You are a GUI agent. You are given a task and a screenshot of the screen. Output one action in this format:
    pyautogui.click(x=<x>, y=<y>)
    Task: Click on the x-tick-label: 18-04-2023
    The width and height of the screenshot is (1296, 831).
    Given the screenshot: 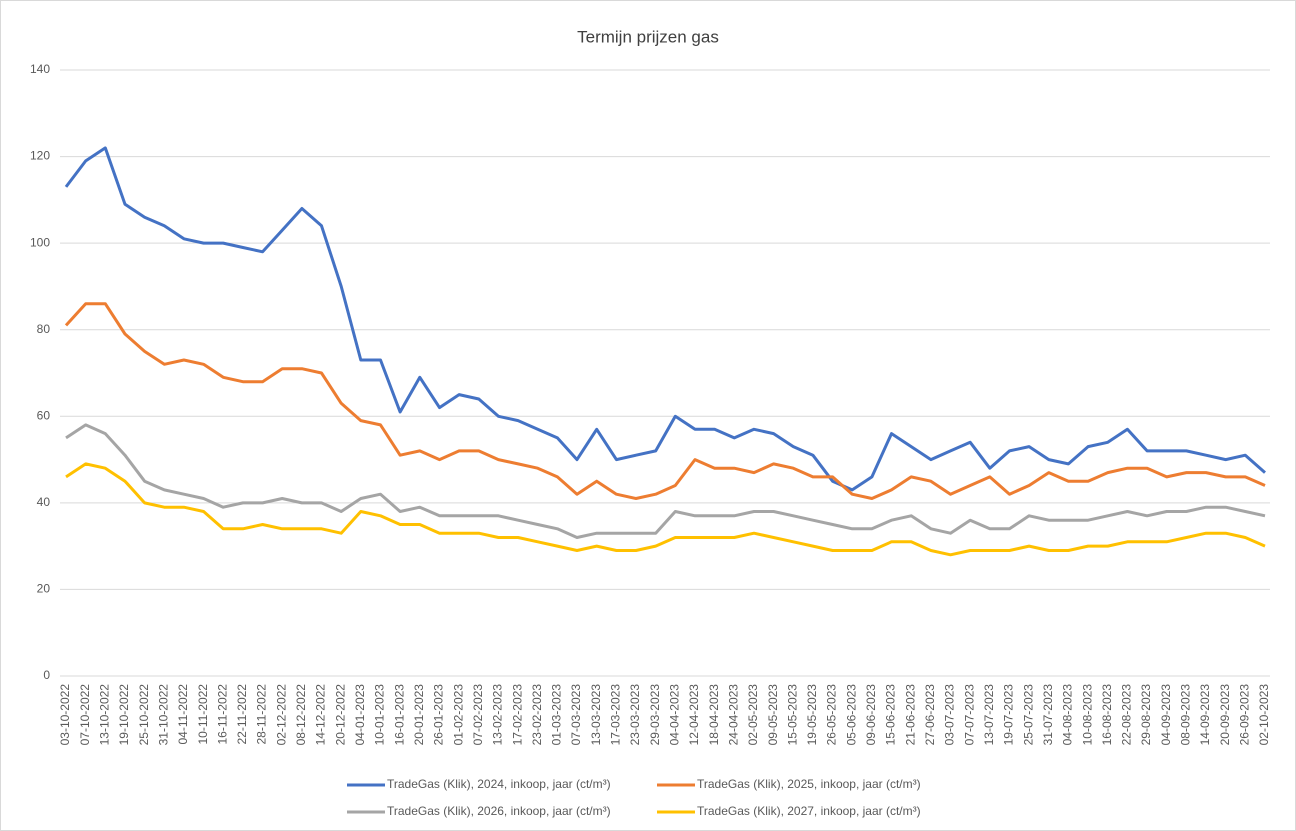 What is the action you would take?
    pyautogui.click(x=714, y=715)
    